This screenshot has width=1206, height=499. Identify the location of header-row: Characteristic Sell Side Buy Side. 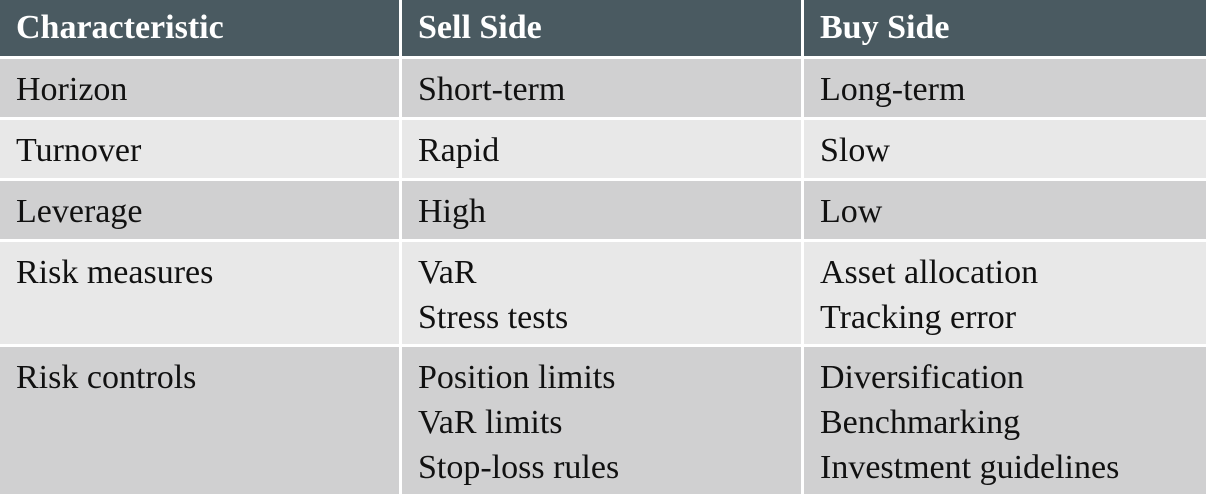
(603, 29).